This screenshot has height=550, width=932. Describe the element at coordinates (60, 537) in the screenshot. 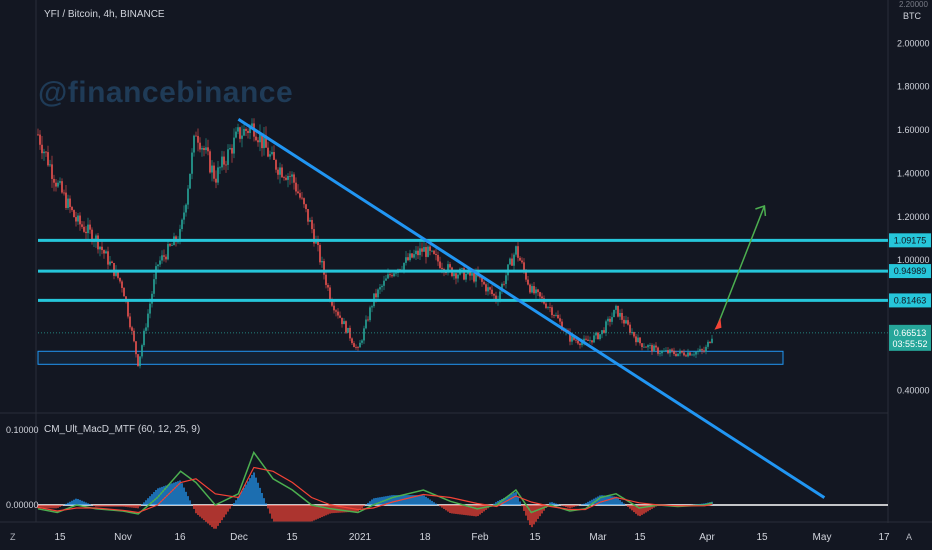

I see `time-tick-label: 15` at that location.